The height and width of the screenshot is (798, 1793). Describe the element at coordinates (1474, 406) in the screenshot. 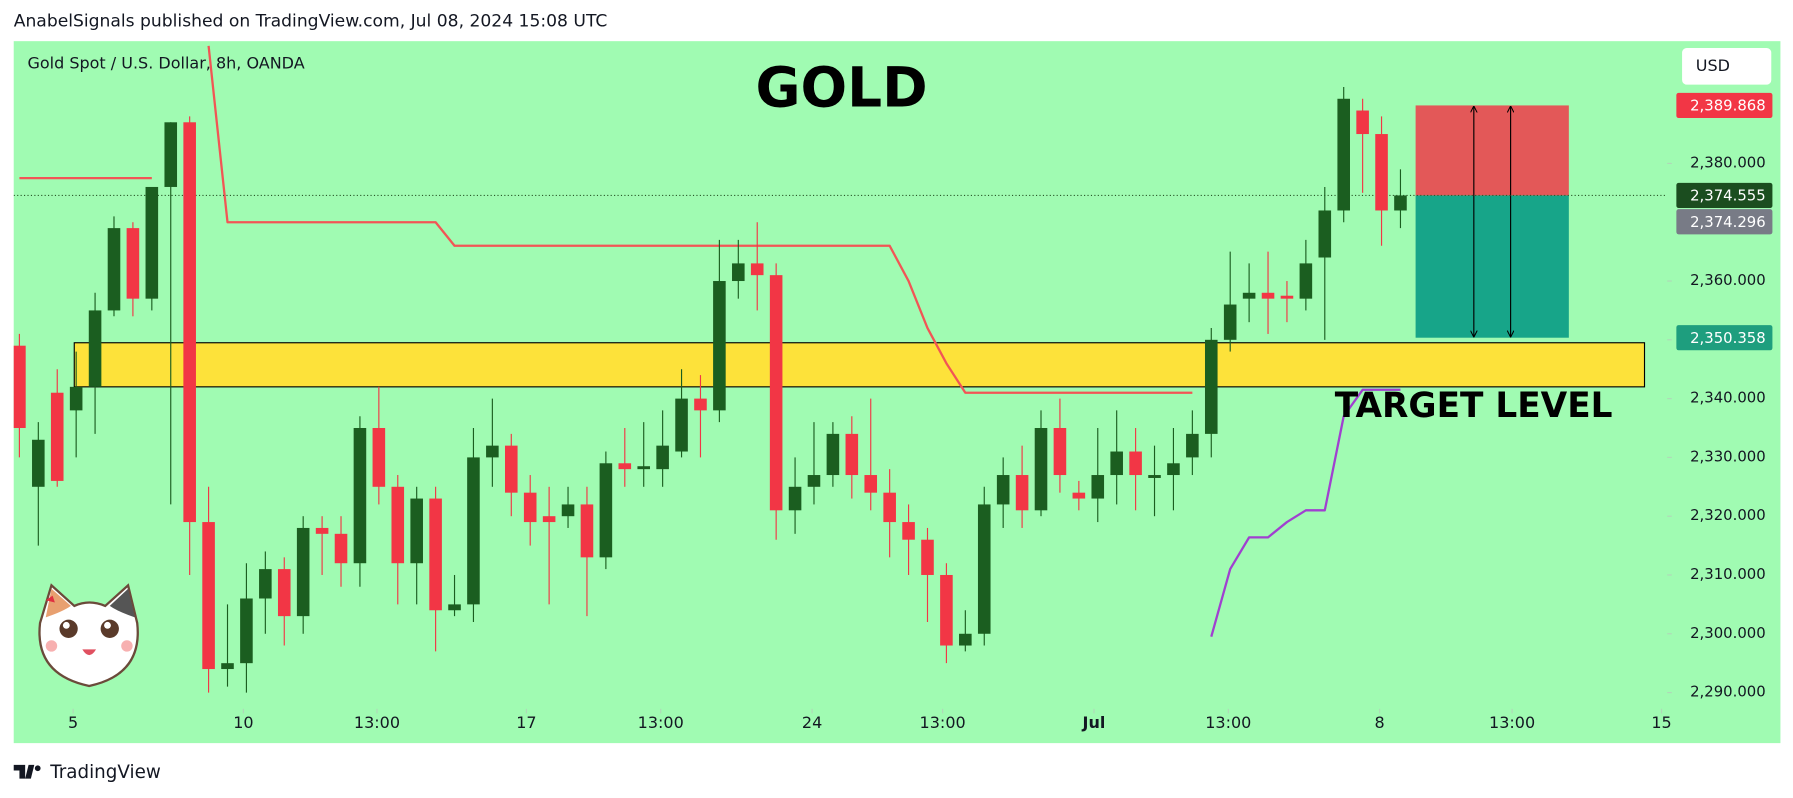

I see `zone-label: TARGET LEVEL` at that location.